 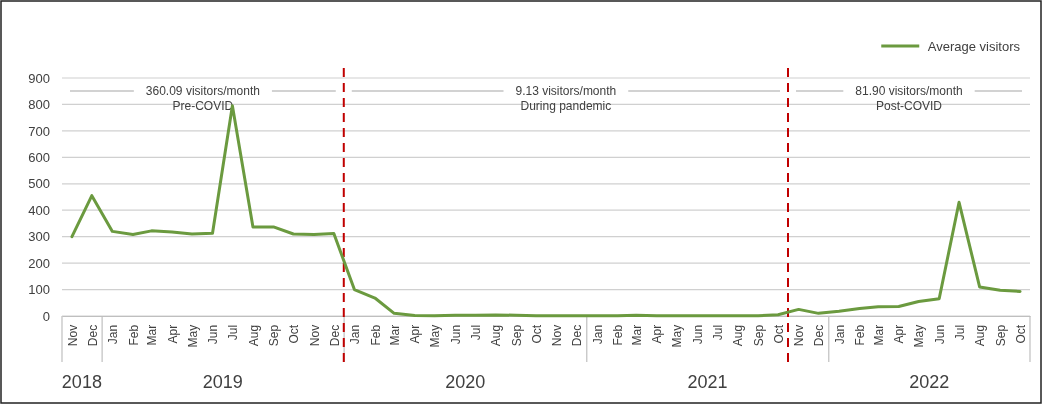 I want to click on annotation: 9.13 visitors/month During pandemic, so click(x=566, y=98).